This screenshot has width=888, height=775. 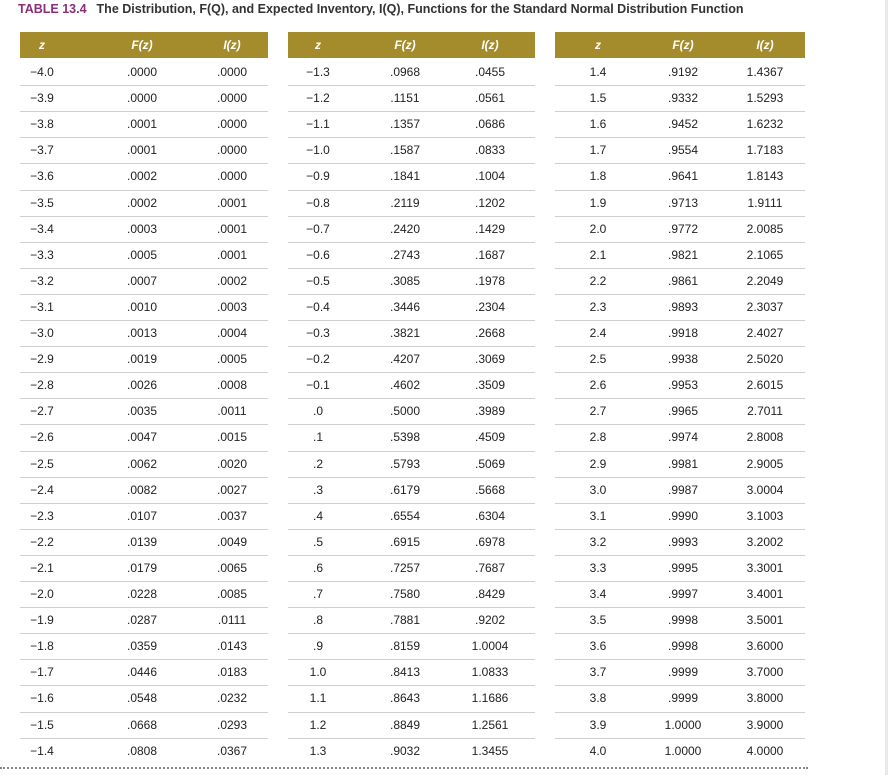 I want to click on table-cell: .0000, so click(x=142, y=72).